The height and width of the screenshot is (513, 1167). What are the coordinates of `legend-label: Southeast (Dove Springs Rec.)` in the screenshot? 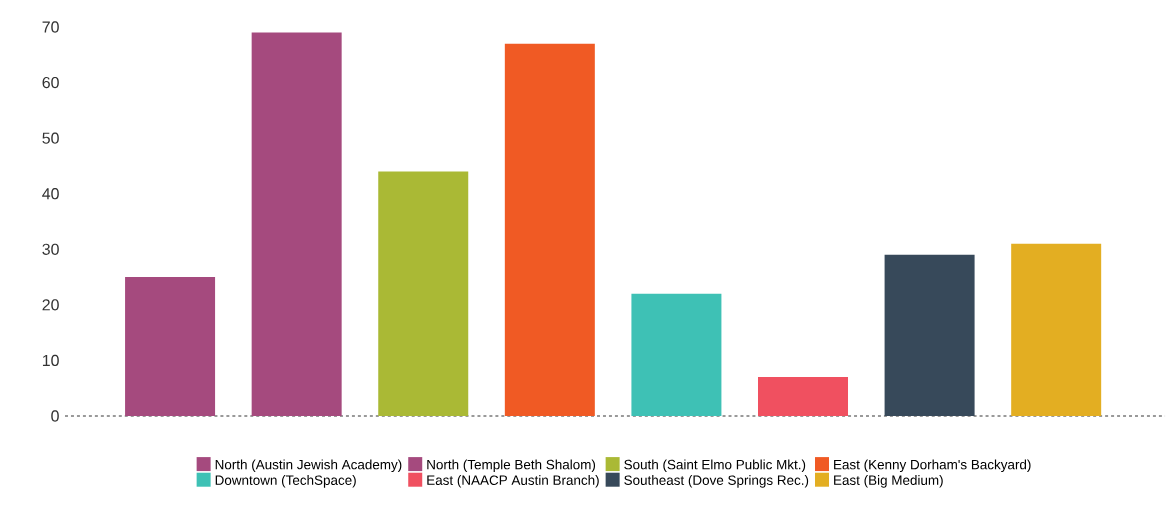 It's located at (716, 481).